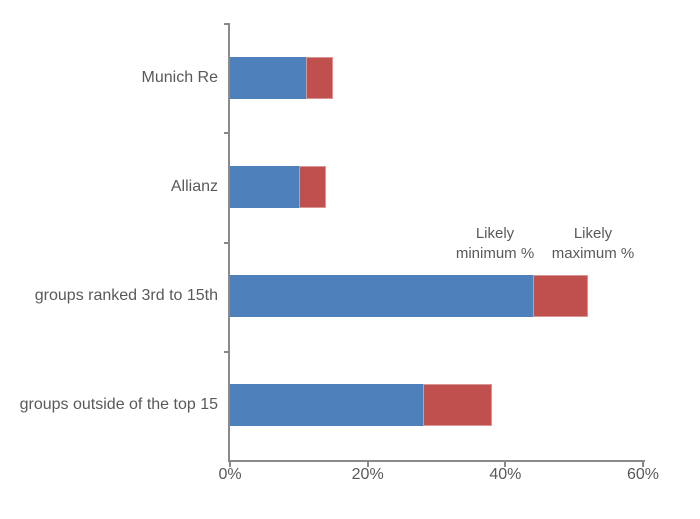 This screenshot has width=700, height=519. What do you see at coordinates (194, 186) in the screenshot?
I see `category-label: Allianz` at bounding box center [194, 186].